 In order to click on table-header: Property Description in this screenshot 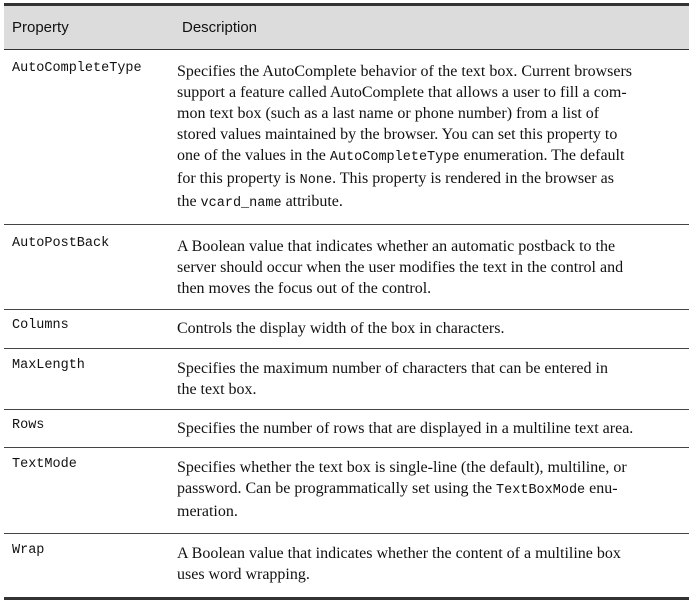, I will do `click(346, 28)`.